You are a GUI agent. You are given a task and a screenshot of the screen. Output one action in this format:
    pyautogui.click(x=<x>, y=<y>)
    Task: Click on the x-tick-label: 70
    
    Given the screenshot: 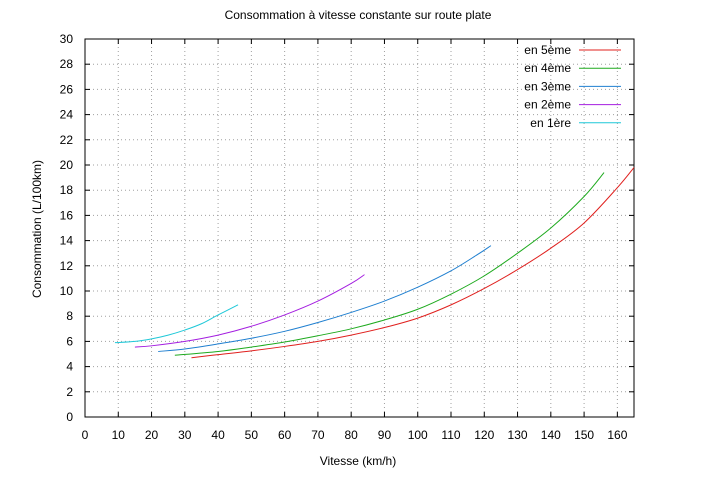 What is the action you would take?
    pyautogui.click(x=318, y=435)
    